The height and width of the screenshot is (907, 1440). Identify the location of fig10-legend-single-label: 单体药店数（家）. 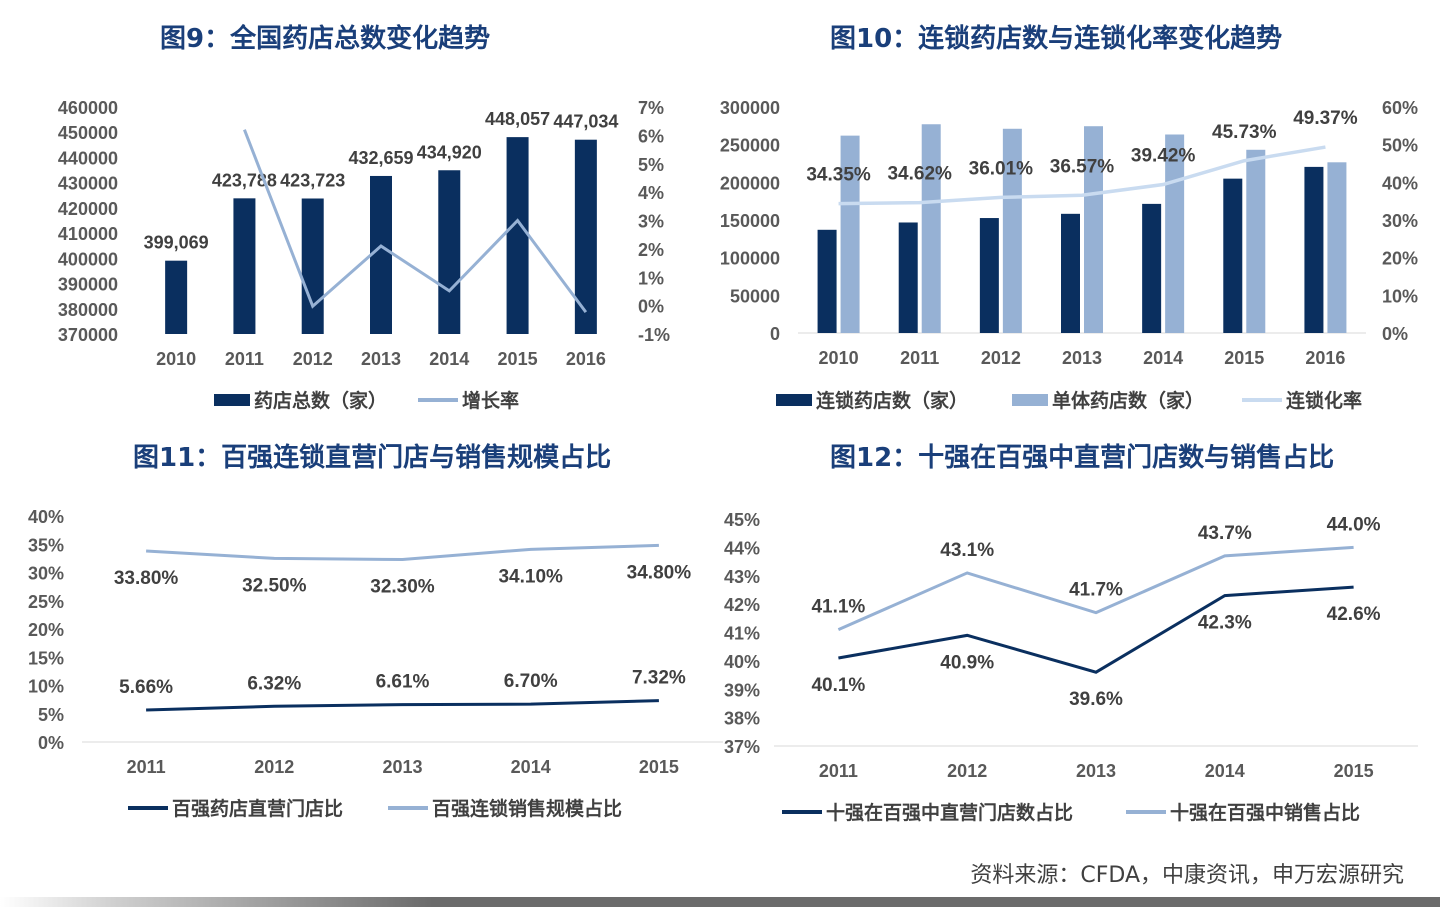
(1128, 400).